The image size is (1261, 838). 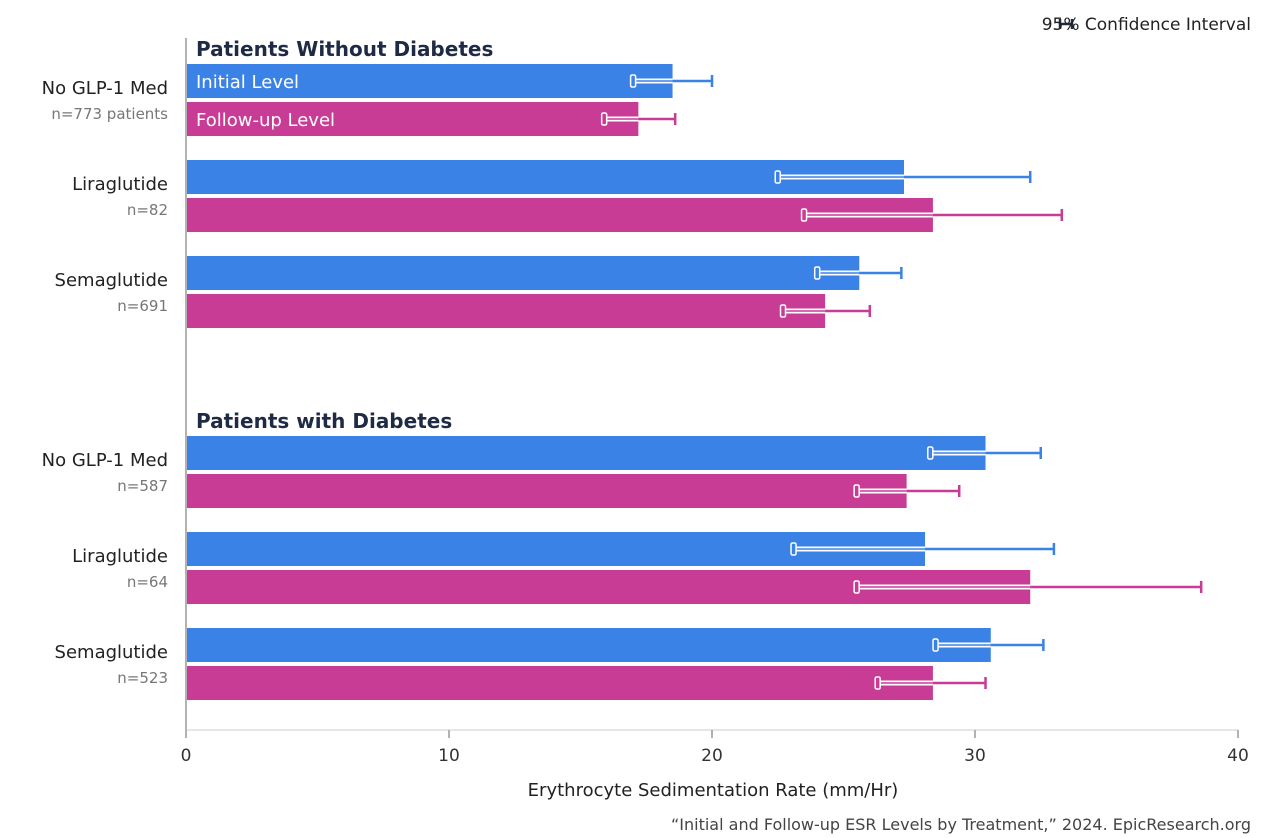 I want to click on x-tick-label: 10, so click(x=449, y=756).